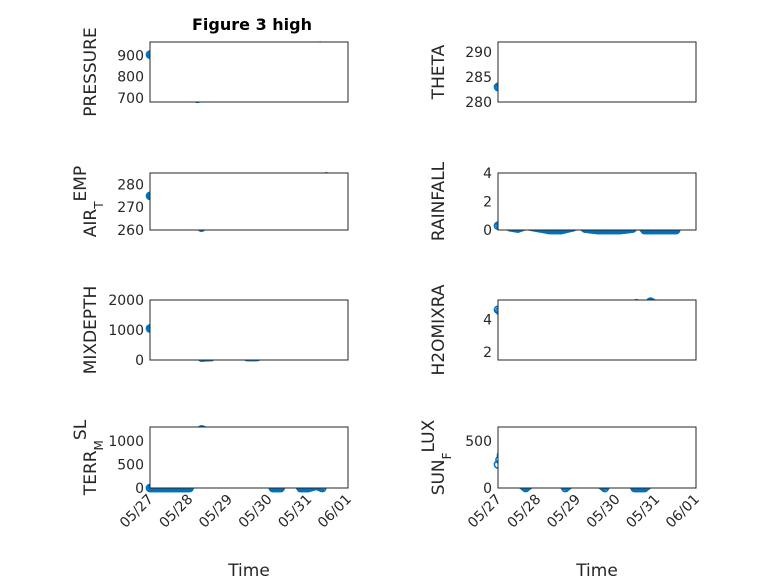  I want to click on y-axis-label: MIXDEPTH, so click(91, 330).